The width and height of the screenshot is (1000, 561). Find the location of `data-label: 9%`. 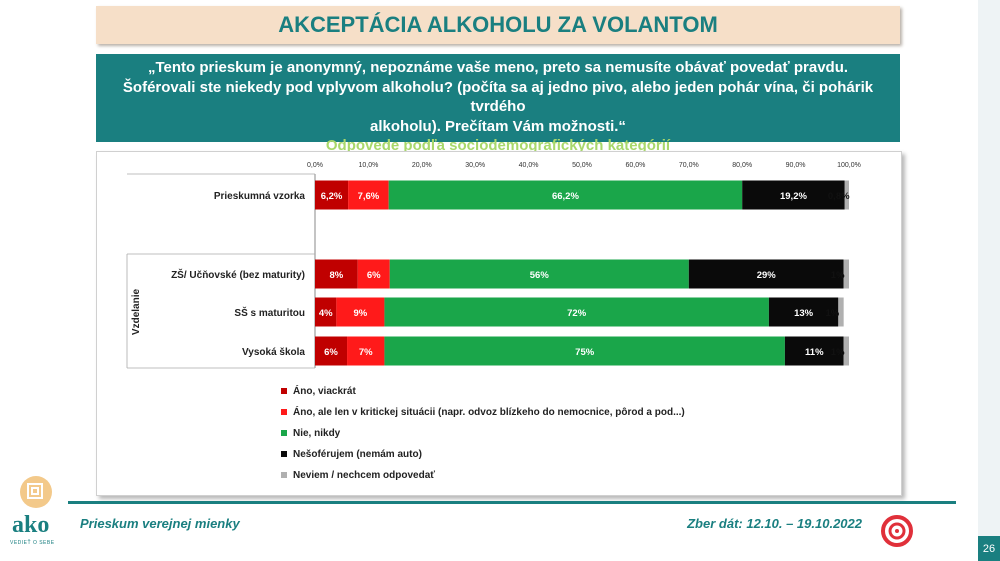

data-label: 9% is located at coordinates (361, 313).